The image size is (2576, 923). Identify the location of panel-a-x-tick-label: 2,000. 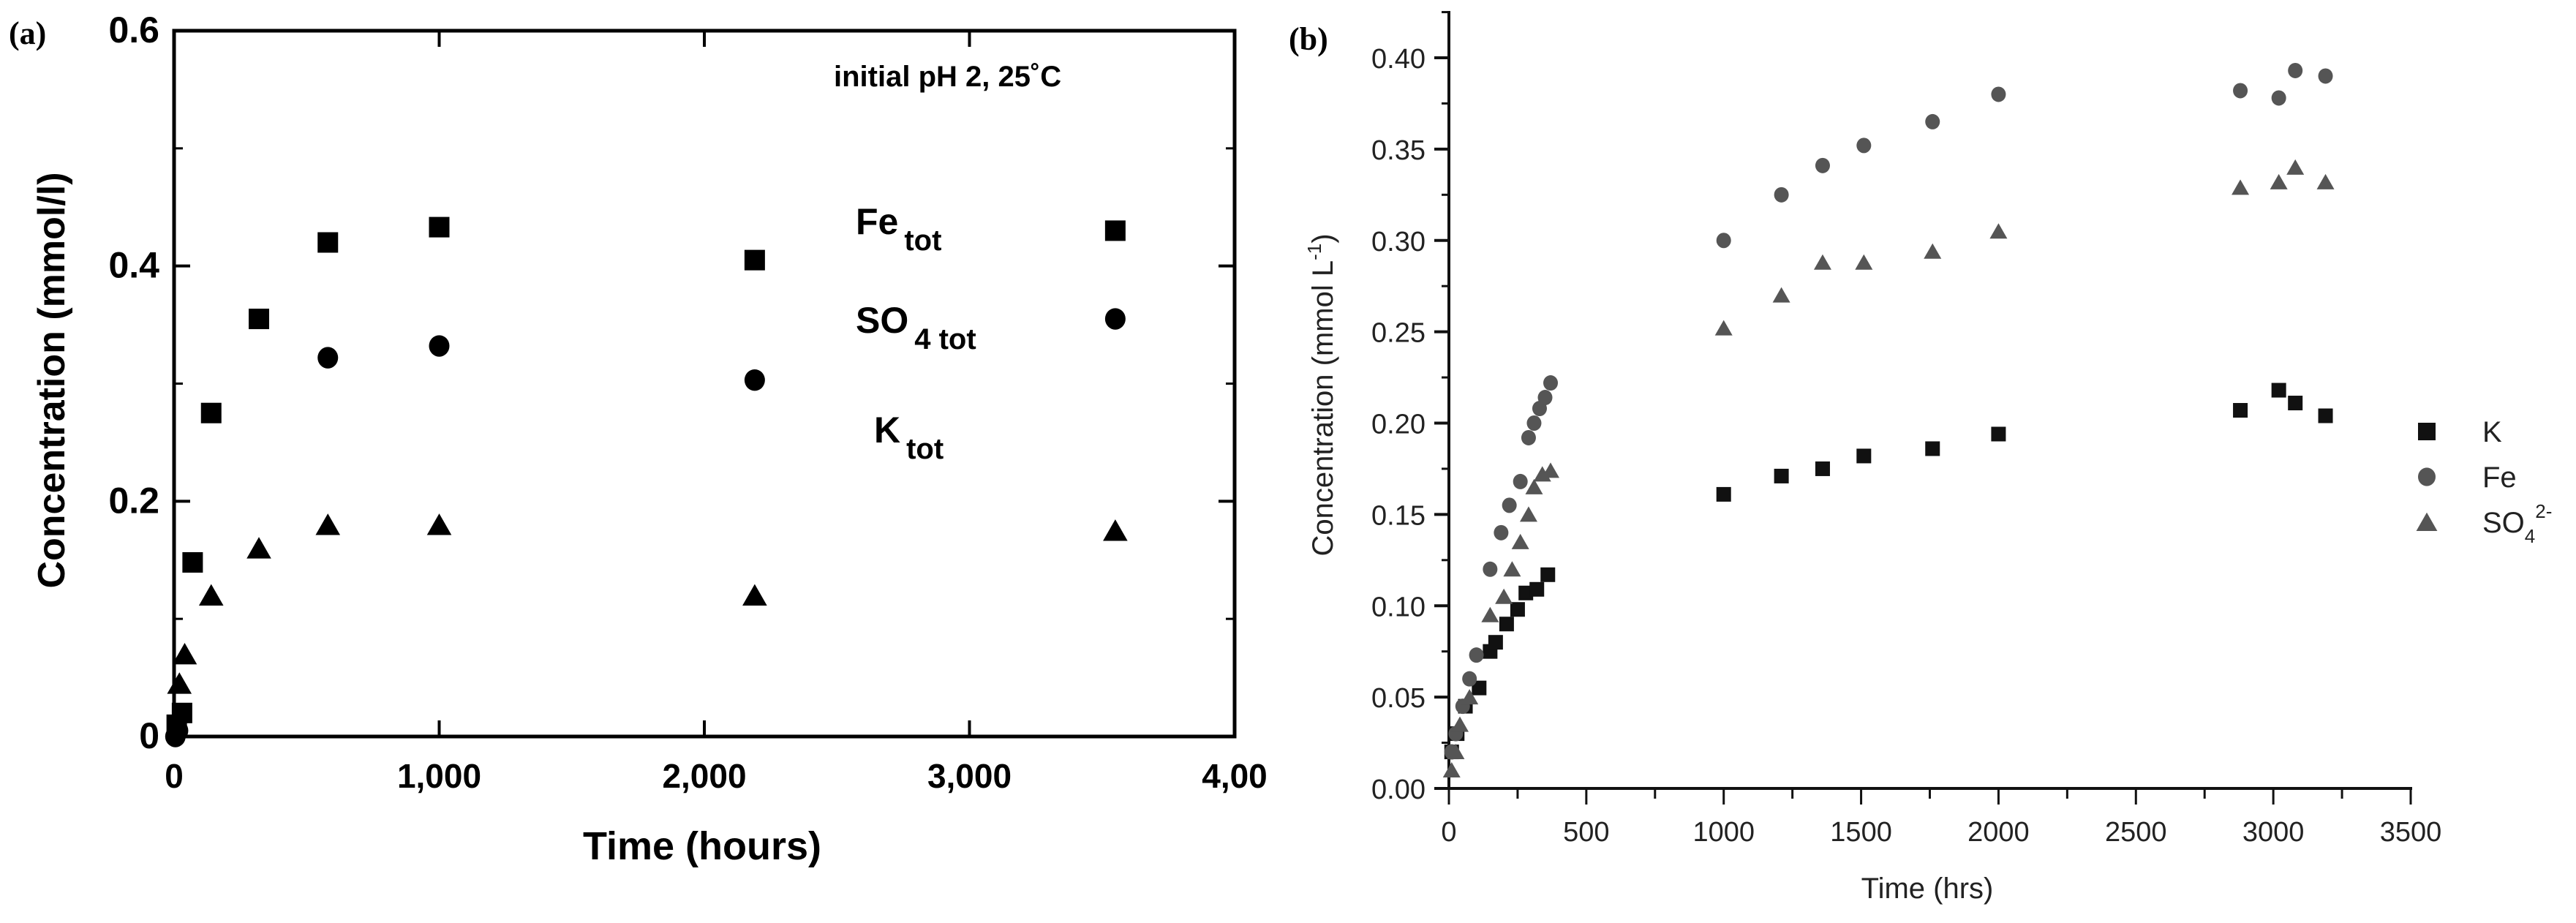
(704, 776).